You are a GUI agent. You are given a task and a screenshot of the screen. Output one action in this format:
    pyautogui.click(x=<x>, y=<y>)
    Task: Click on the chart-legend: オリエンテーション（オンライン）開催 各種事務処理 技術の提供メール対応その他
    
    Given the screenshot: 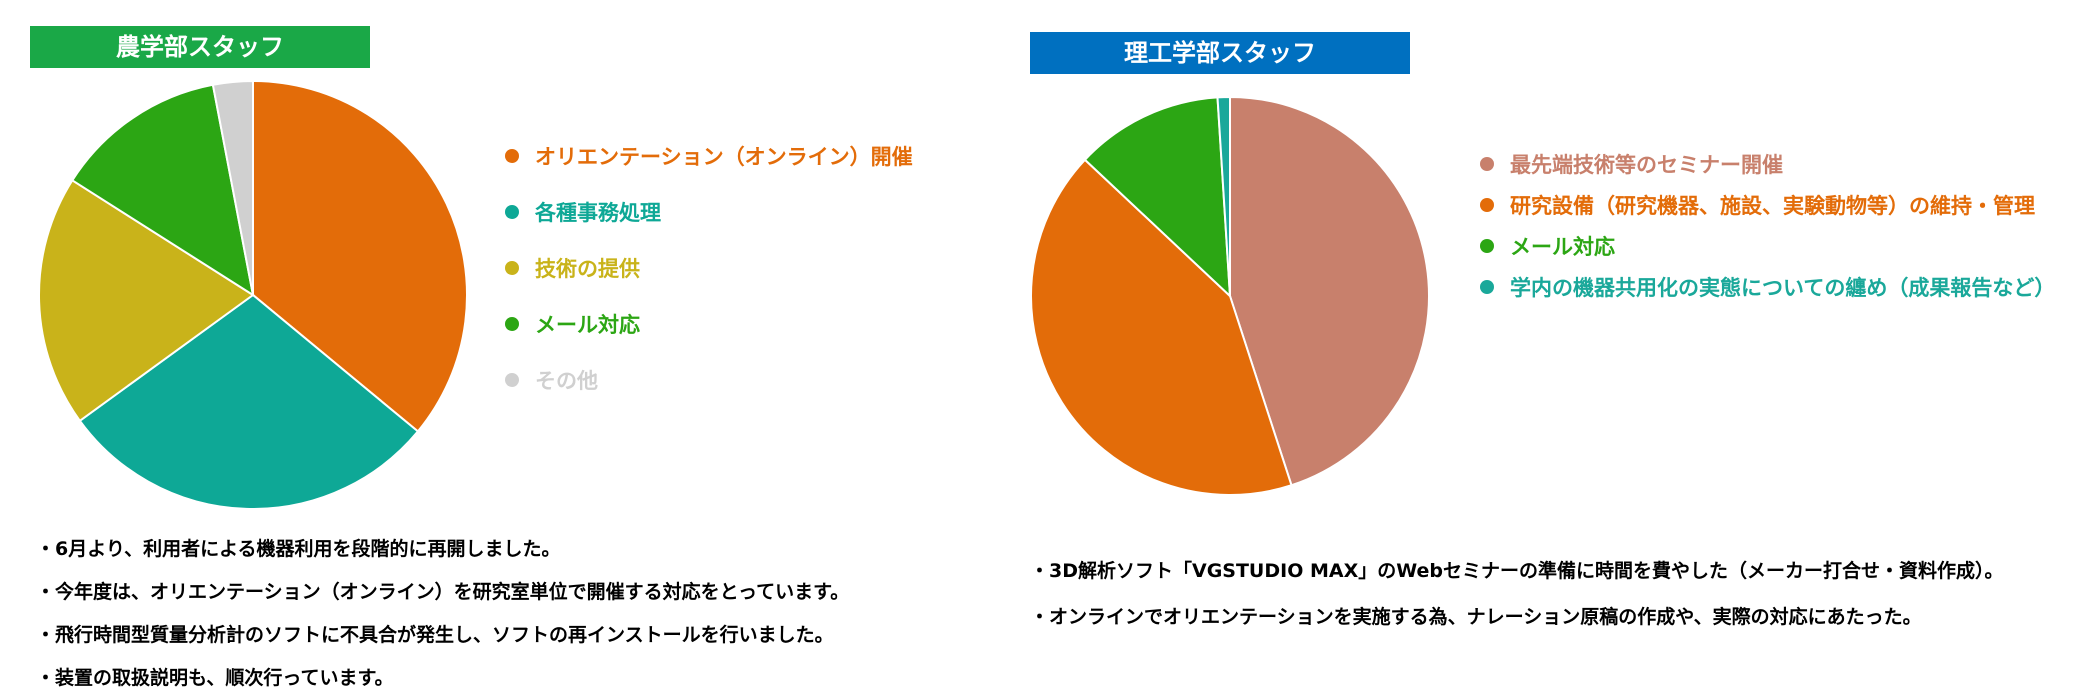 What is the action you would take?
    pyautogui.click(x=709, y=268)
    